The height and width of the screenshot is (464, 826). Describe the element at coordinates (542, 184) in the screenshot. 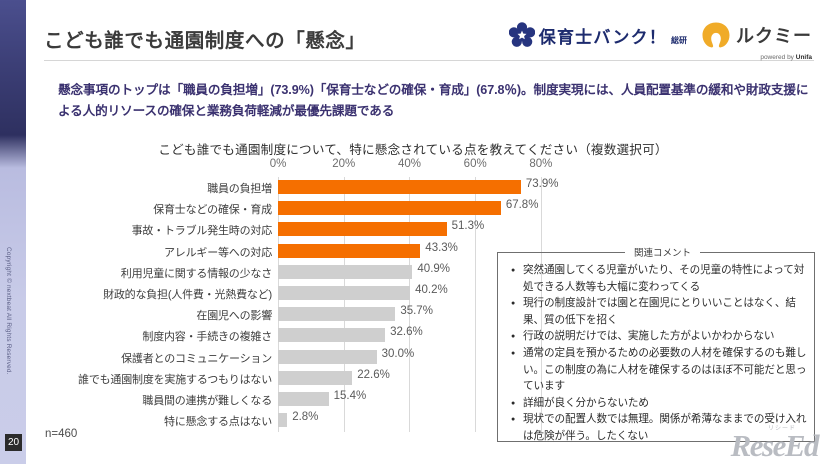

I see `bar-value-label: 73.9%` at that location.